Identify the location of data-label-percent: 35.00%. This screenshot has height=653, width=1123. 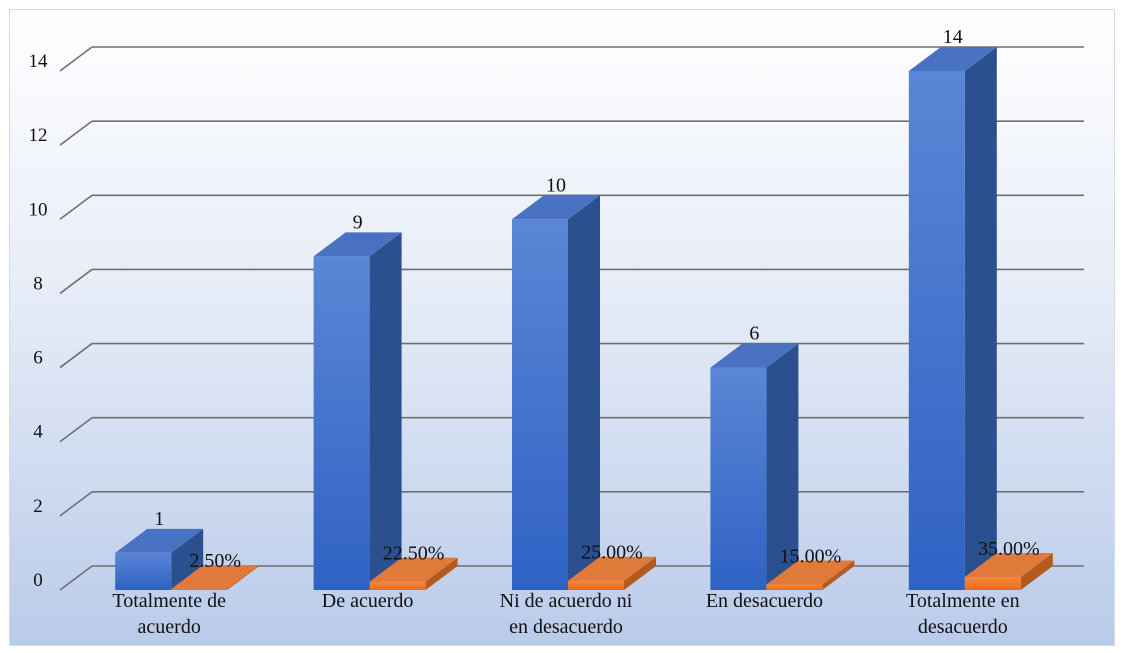
(1009, 549).